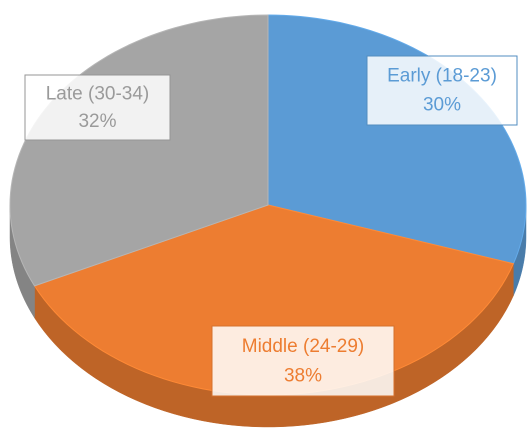 This screenshot has height=431, width=530. I want to click on value-label: 38%, so click(303, 375).